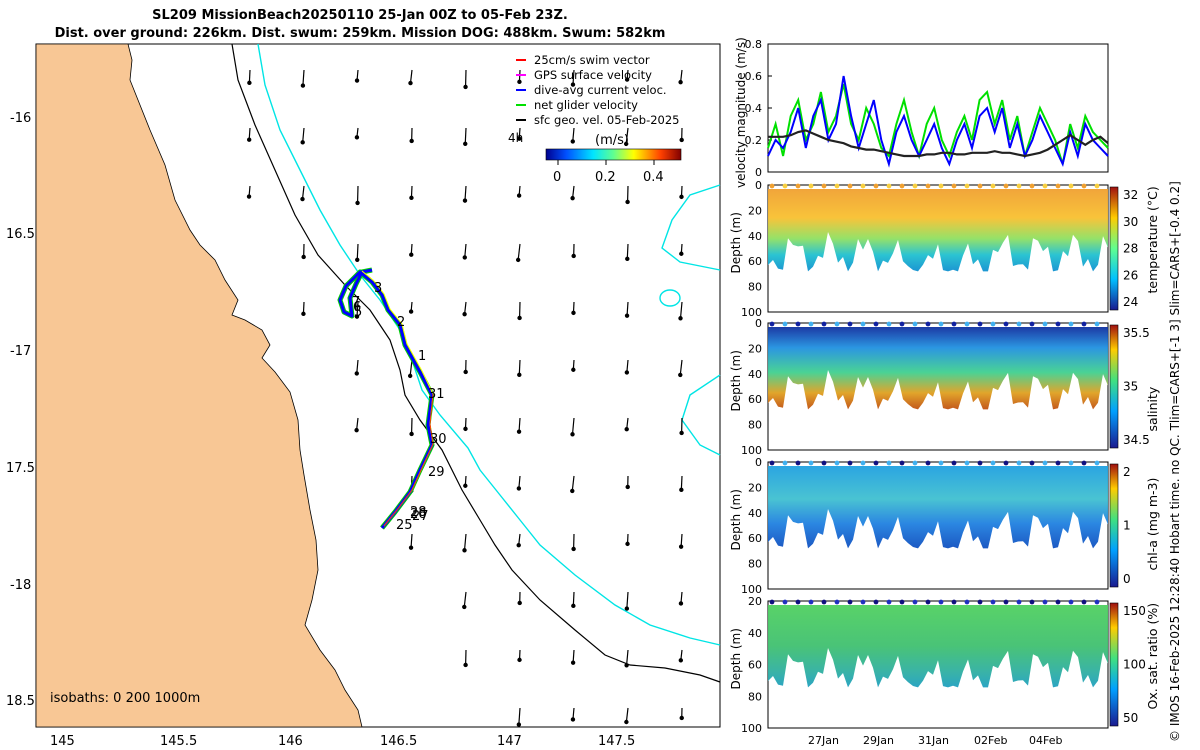  I want to click on legend-entry: GPS surface velocity, so click(593, 75).